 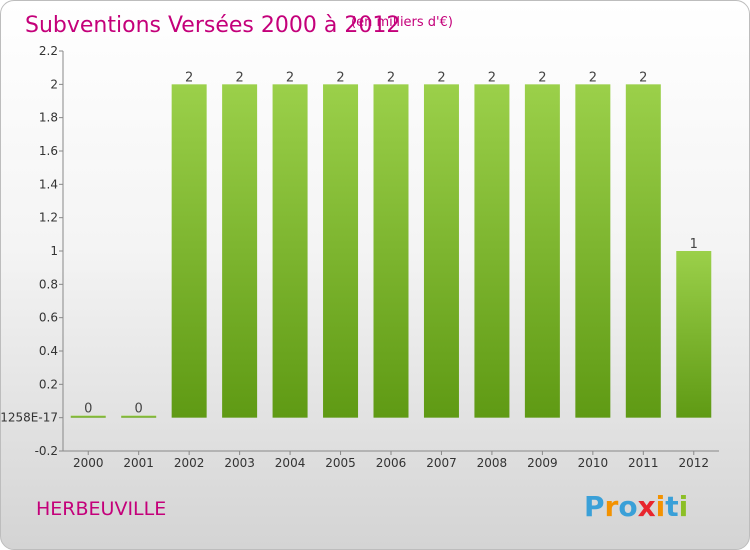 What do you see at coordinates (340, 77) in the screenshot?
I see `data-label-2005: 2` at bounding box center [340, 77].